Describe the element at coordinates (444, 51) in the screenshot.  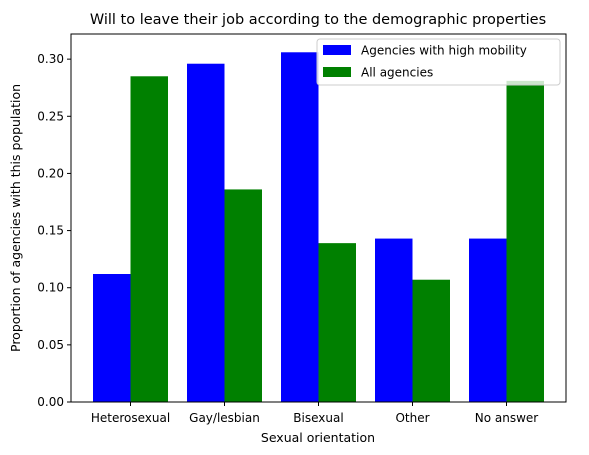
I see `legend-label-0: Agencies with high mobility` at that location.